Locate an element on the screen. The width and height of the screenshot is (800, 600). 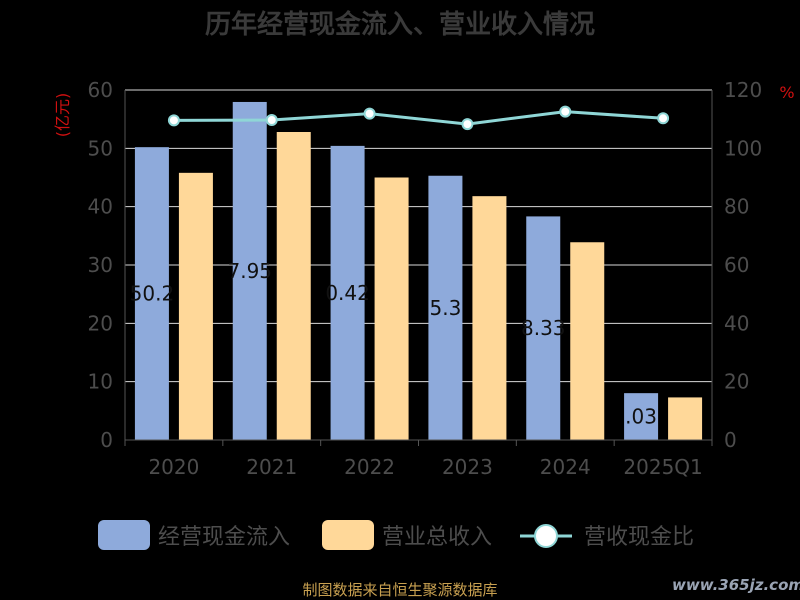
bar-revenue-2022 is located at coordinates (391, 308).